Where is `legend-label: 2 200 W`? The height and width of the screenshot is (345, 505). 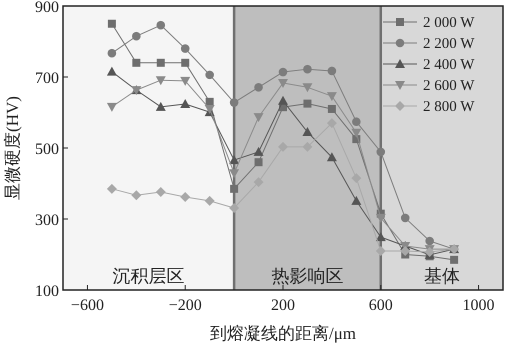 legend-label: 2 200 W is located at coordinates (449, 44).